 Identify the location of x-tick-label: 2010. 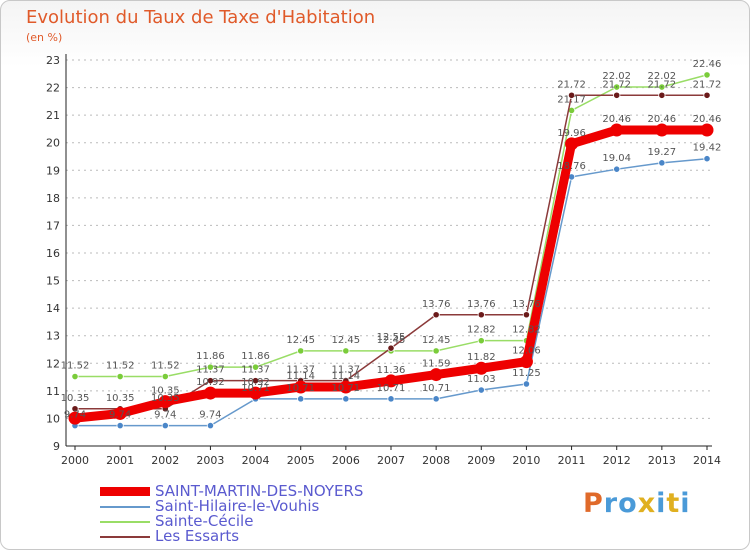
(526, 460).